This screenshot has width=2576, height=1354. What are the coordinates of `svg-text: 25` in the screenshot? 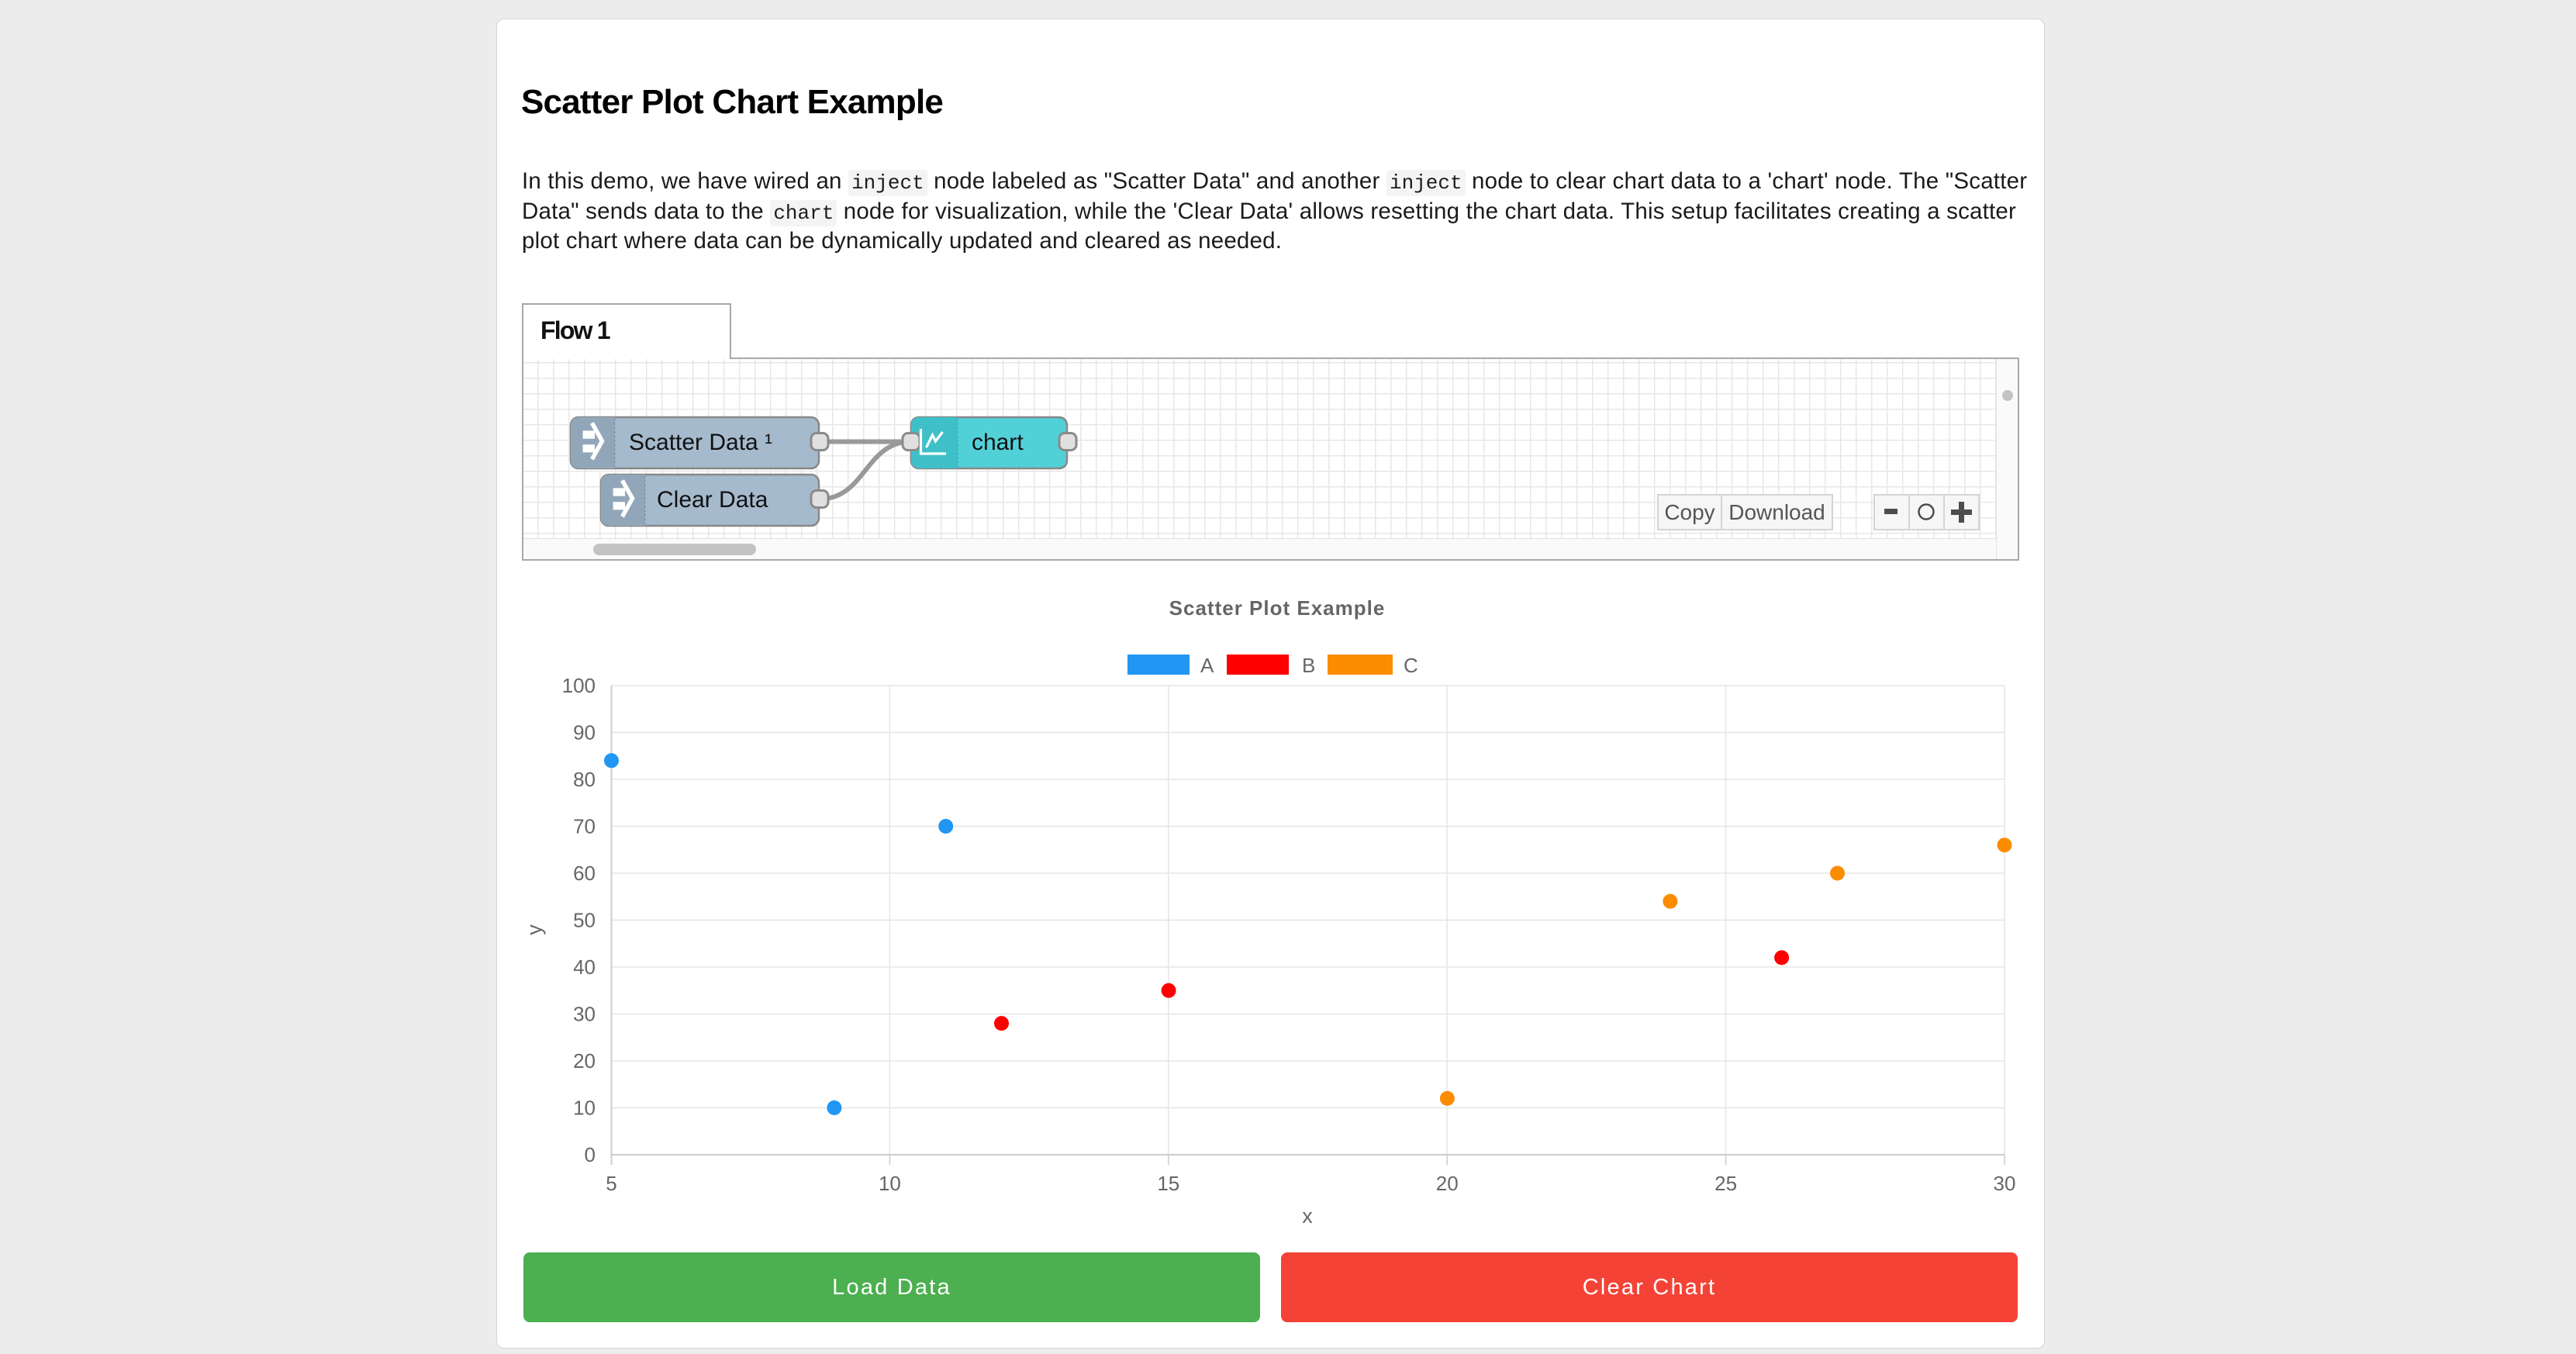 It's located at (1726, 1183).